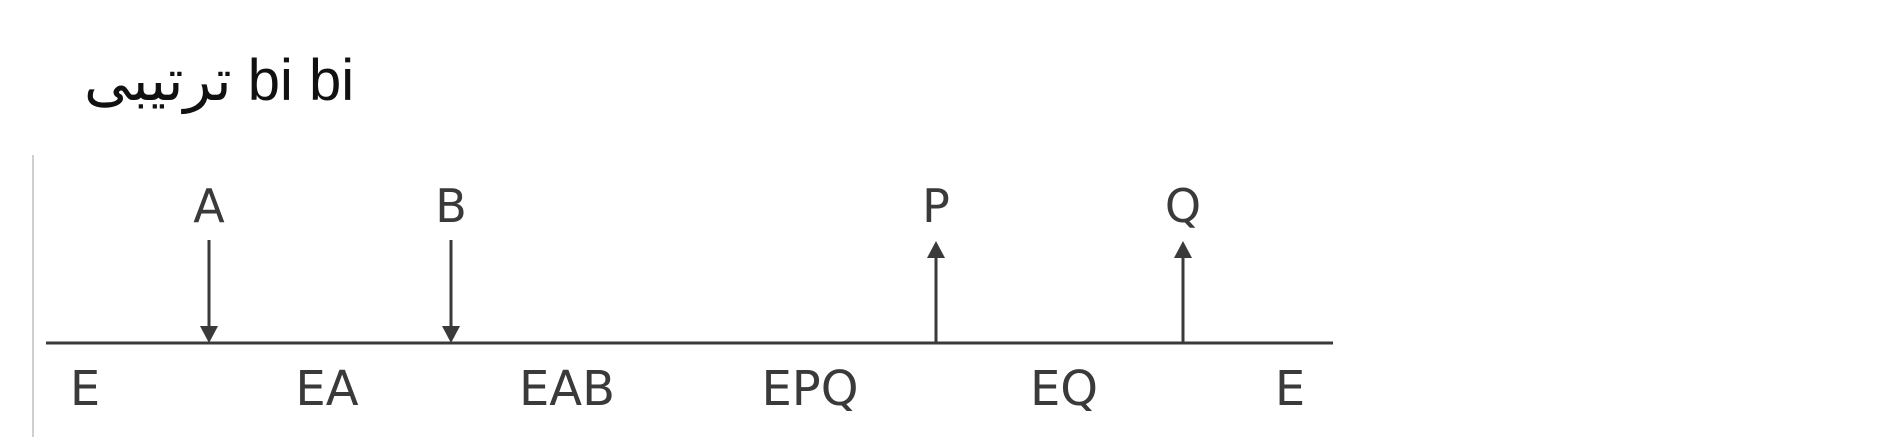 The image size is (1877, 437). What do you see at coordinates (936, 249) in the screenshot?
I see `event-p-arrowhead` at bounding box center [936, 249].